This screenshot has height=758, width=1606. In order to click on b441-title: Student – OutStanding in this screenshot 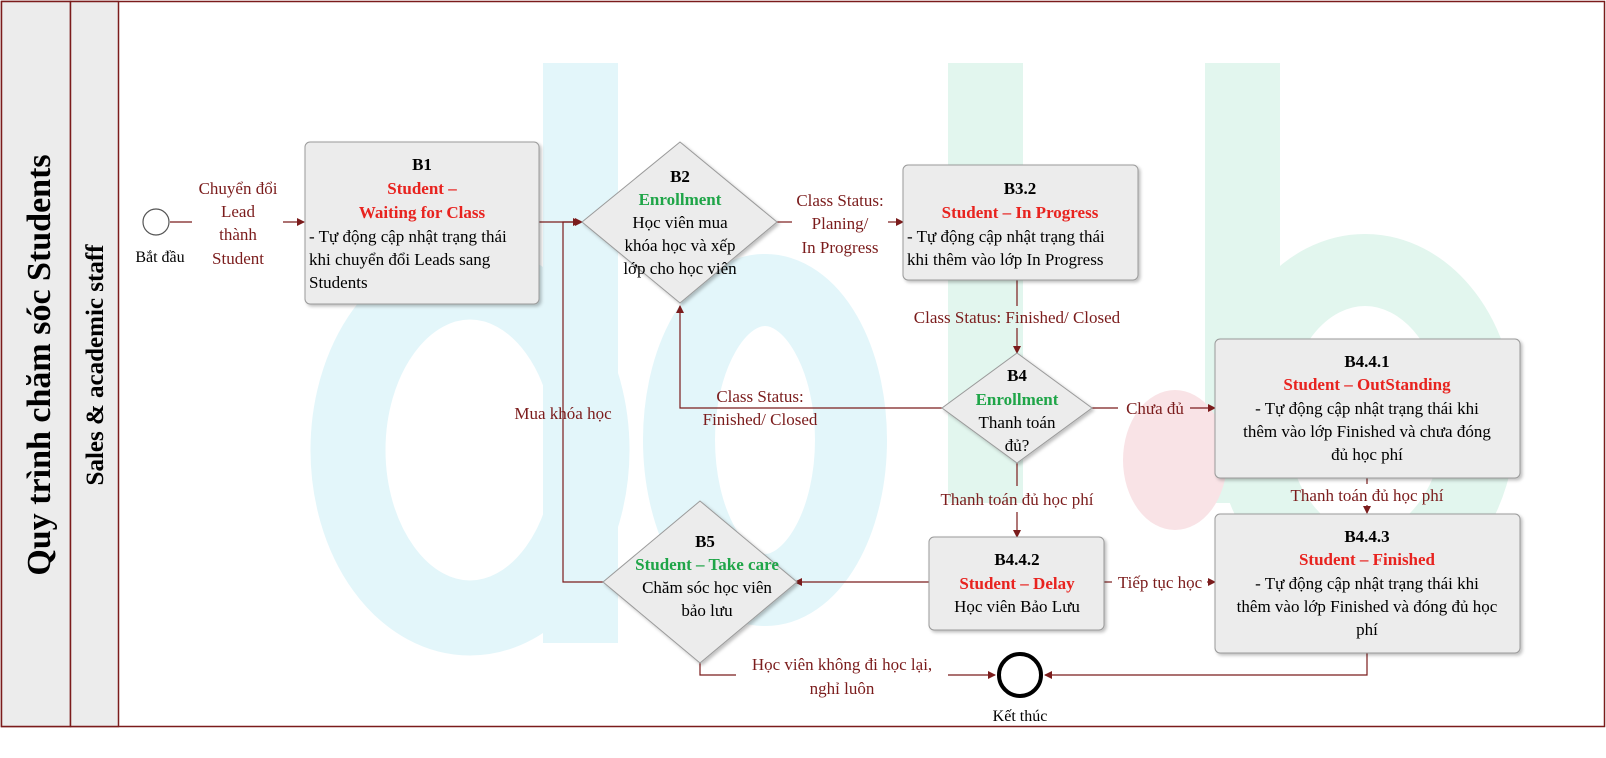, I will do `click(1367, 384)`.